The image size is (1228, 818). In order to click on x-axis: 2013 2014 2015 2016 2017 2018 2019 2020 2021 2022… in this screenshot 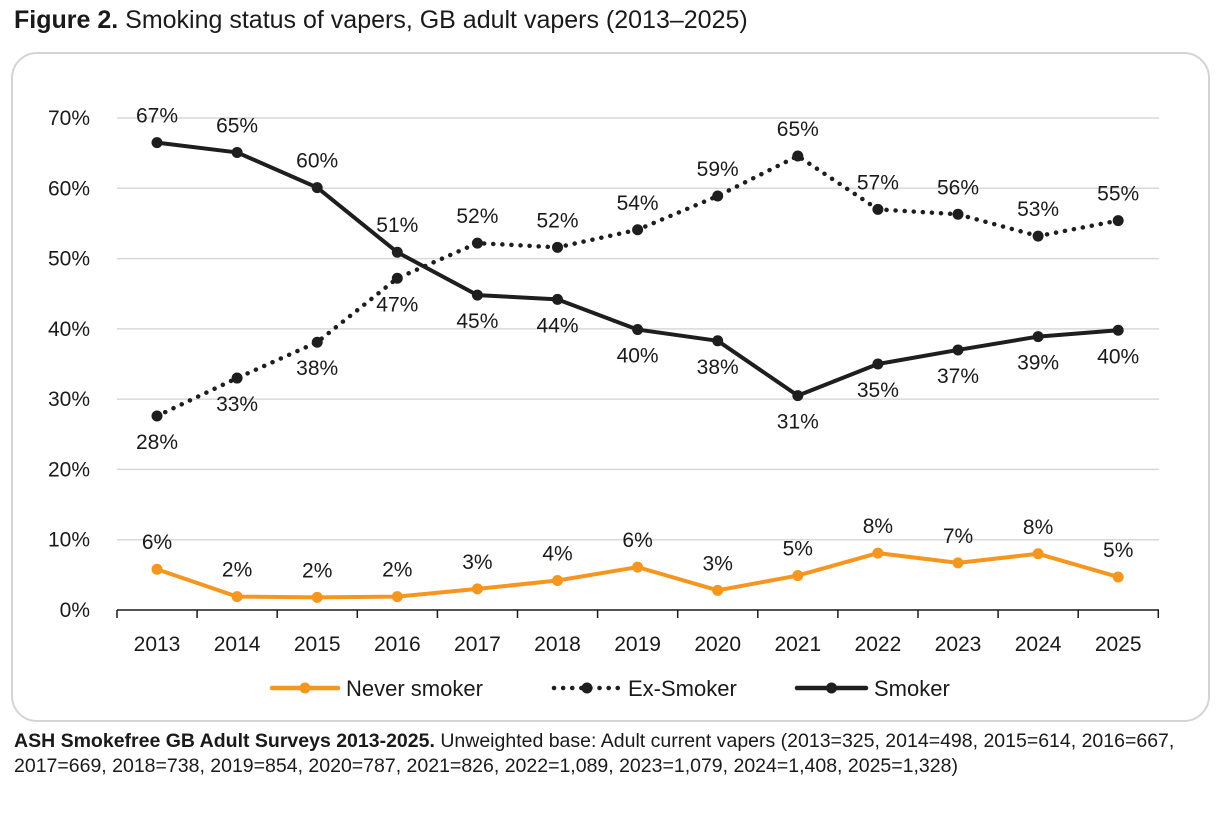, I will do `click(638, 632)`.